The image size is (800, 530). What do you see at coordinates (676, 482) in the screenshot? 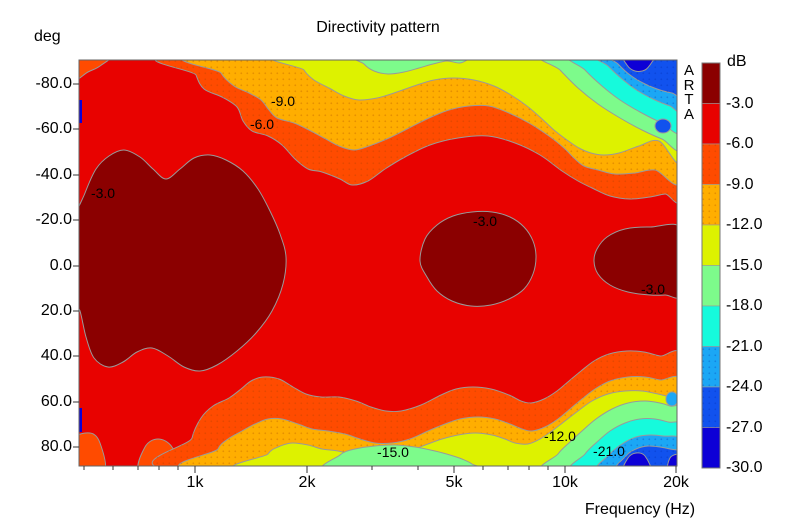
I see `x-tick-label: 20k` at bounding box center [676, 482].